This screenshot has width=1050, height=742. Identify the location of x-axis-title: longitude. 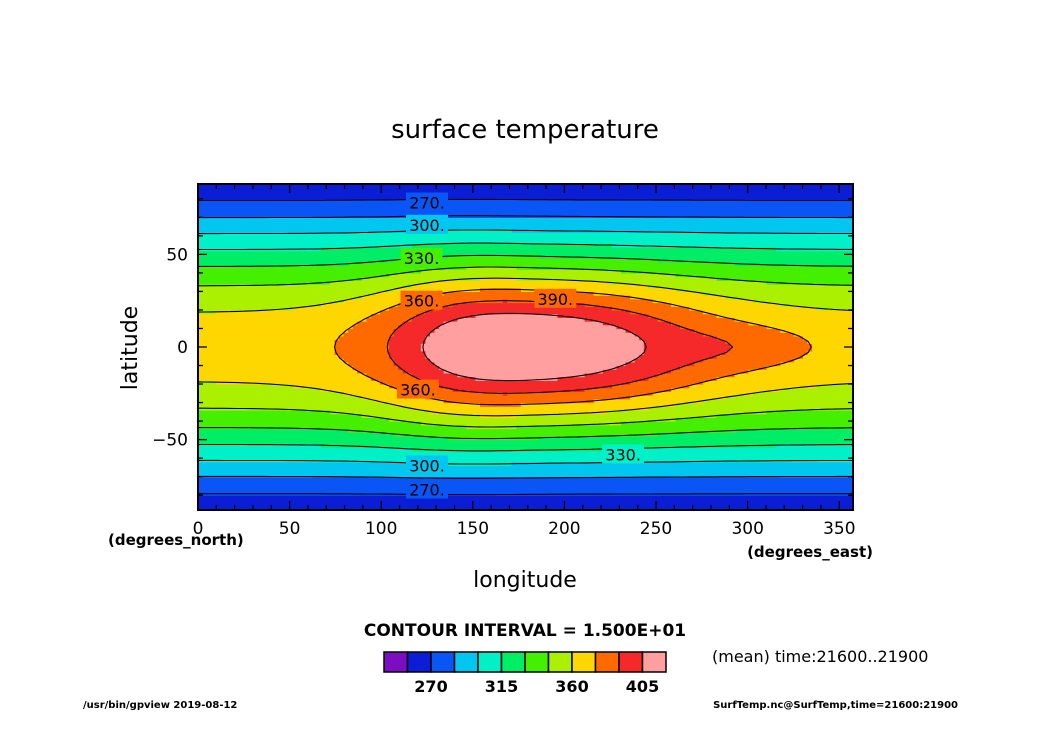
(525, 580).